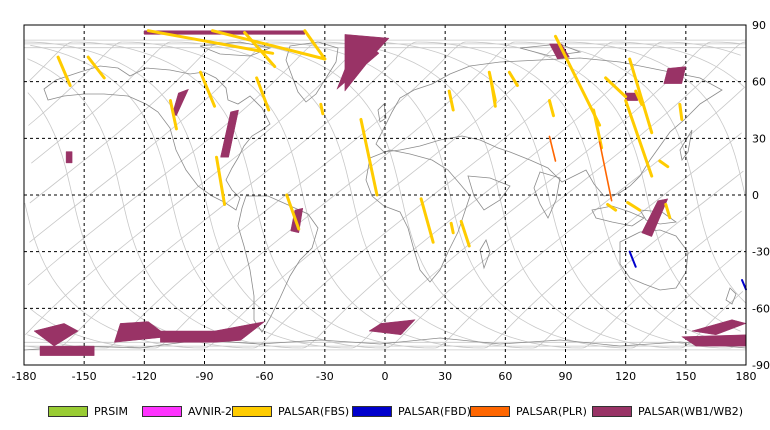  Describe the element at coordinates (434, 411) in the screenshot. I see `legend-label-palsar-fbd: PALSAR(FBD)` at that location.